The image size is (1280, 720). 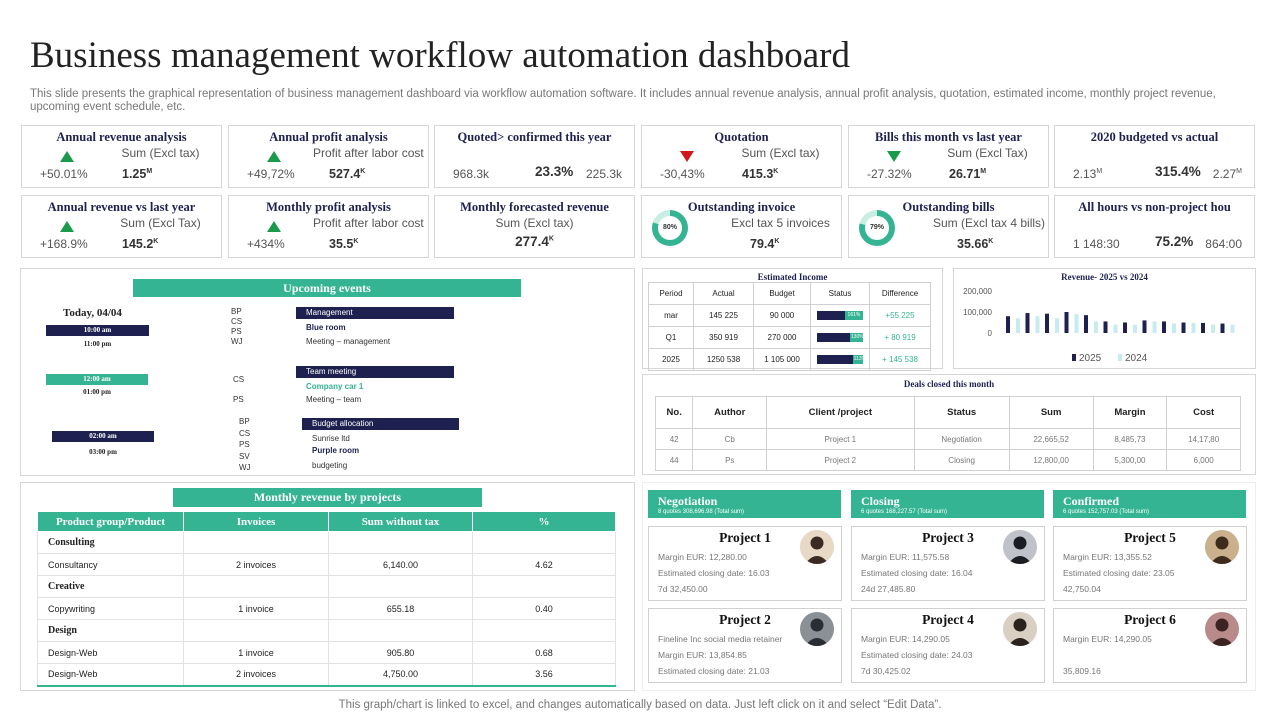 I want to click on stage-title: Confirmed, so click(x=1091, y=501).